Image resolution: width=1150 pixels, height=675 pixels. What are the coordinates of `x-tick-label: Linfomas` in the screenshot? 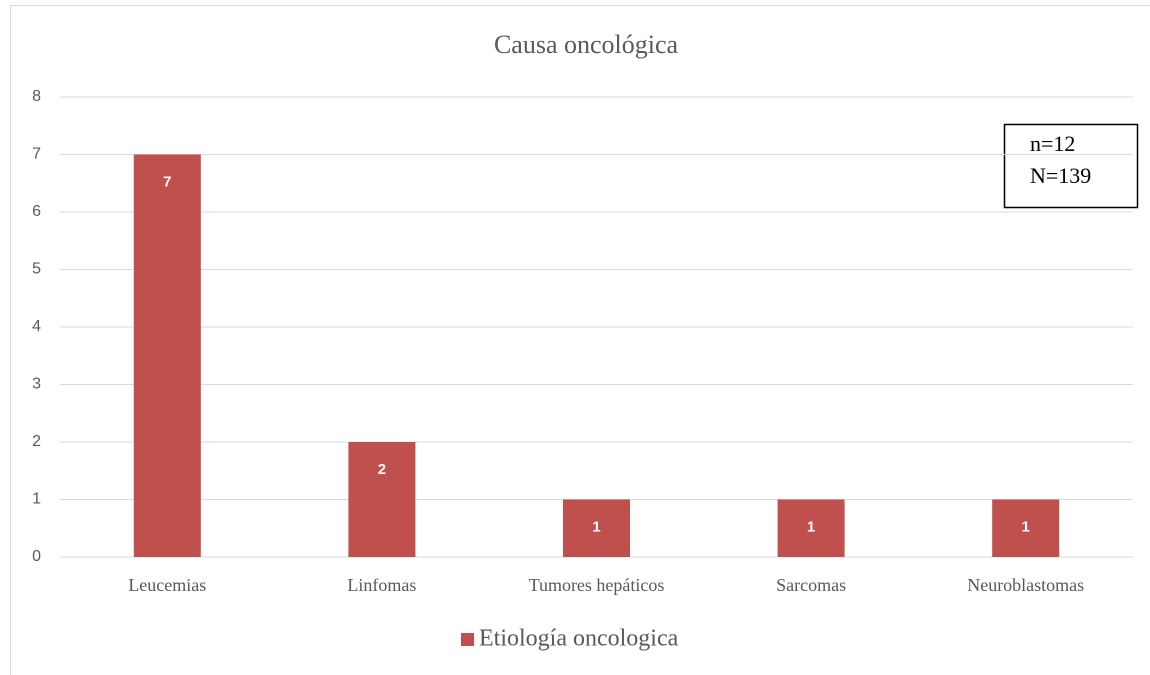 It's located at (381, 585).